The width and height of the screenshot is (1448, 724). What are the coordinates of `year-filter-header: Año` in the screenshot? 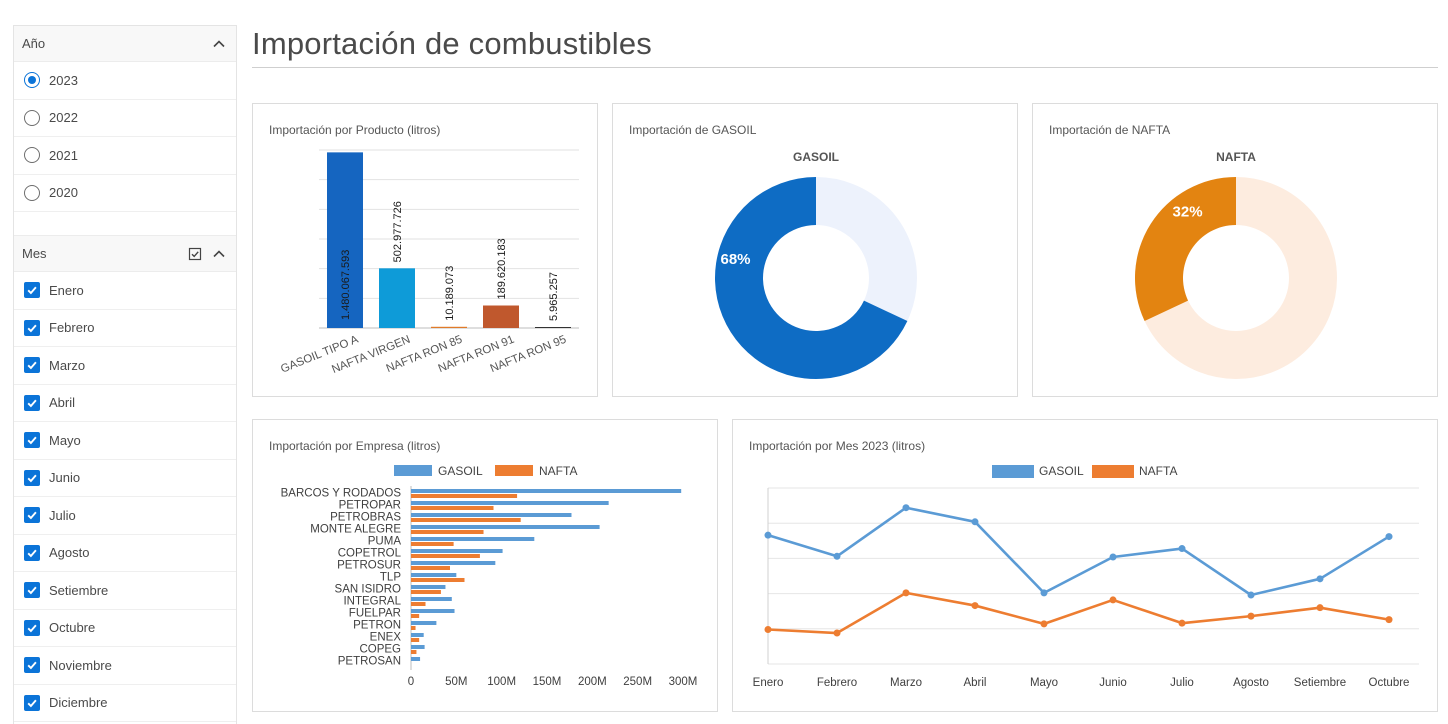 It's located at (125, 44).